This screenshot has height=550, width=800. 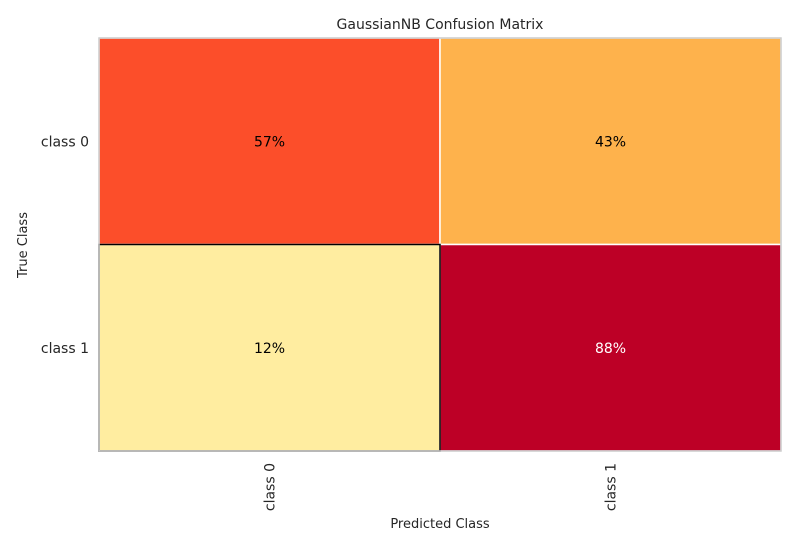 What do you see at coordinates (269, 349) in the screenshot?
I see `cell-label-r1-c0: 12%` at bounding box center [269, 349].